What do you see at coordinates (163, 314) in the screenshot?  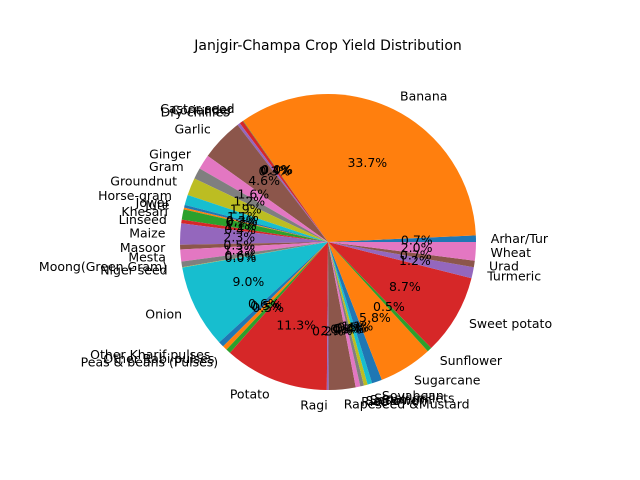 I see `category-label-onion: Onion` at bounding box center [163, 314].